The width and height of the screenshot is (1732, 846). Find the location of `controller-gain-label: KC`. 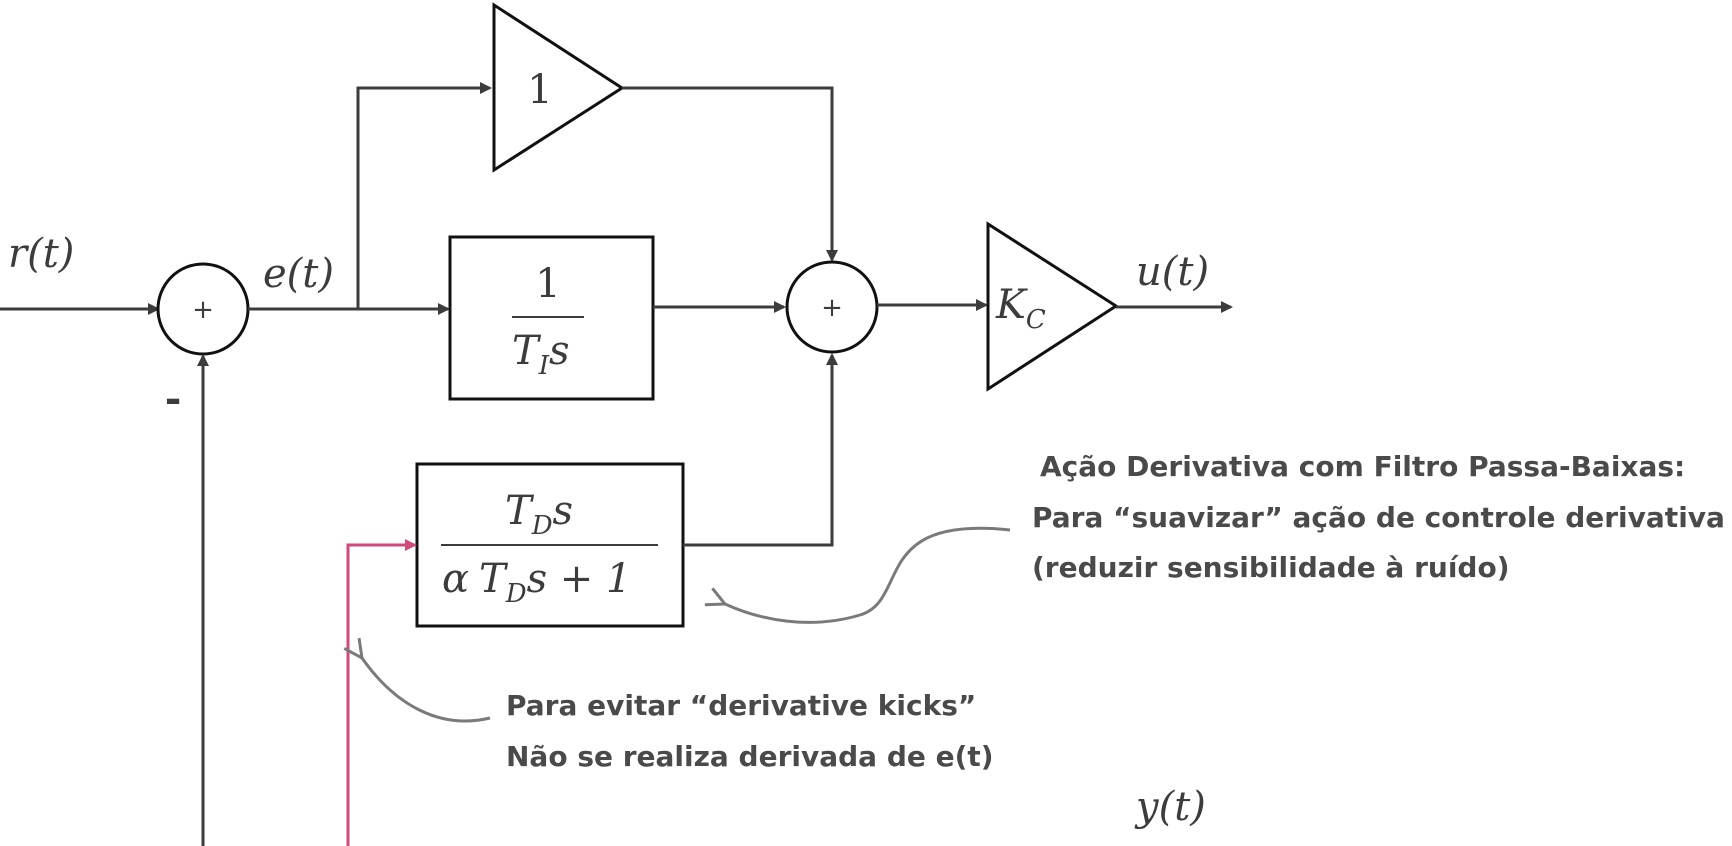

controller-gain-label: KC is located at coordinates (1020, 308).